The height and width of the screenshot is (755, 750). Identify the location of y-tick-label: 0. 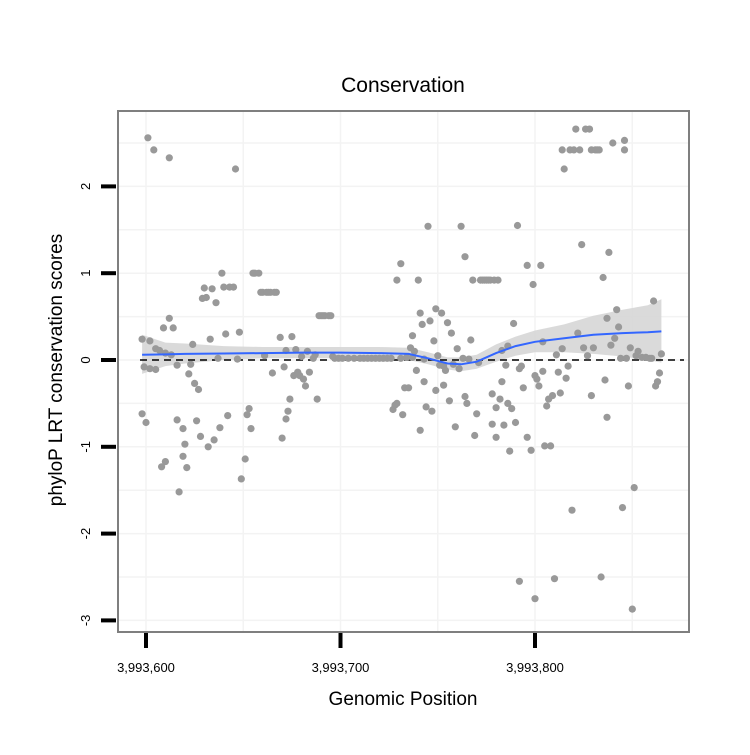
(85, 359).